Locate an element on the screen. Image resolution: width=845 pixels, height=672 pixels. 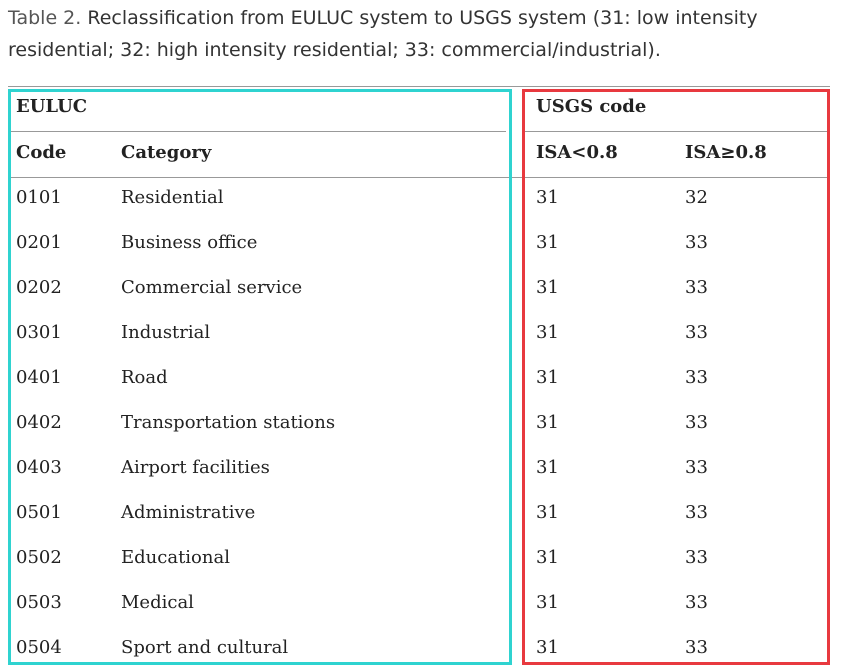
table-cell: 0403 is located at coordinates (39, 467).